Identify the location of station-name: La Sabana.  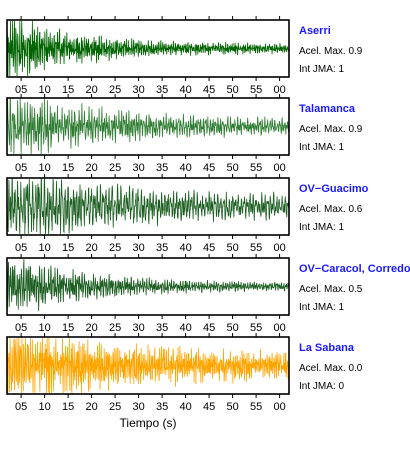
(327, 348).